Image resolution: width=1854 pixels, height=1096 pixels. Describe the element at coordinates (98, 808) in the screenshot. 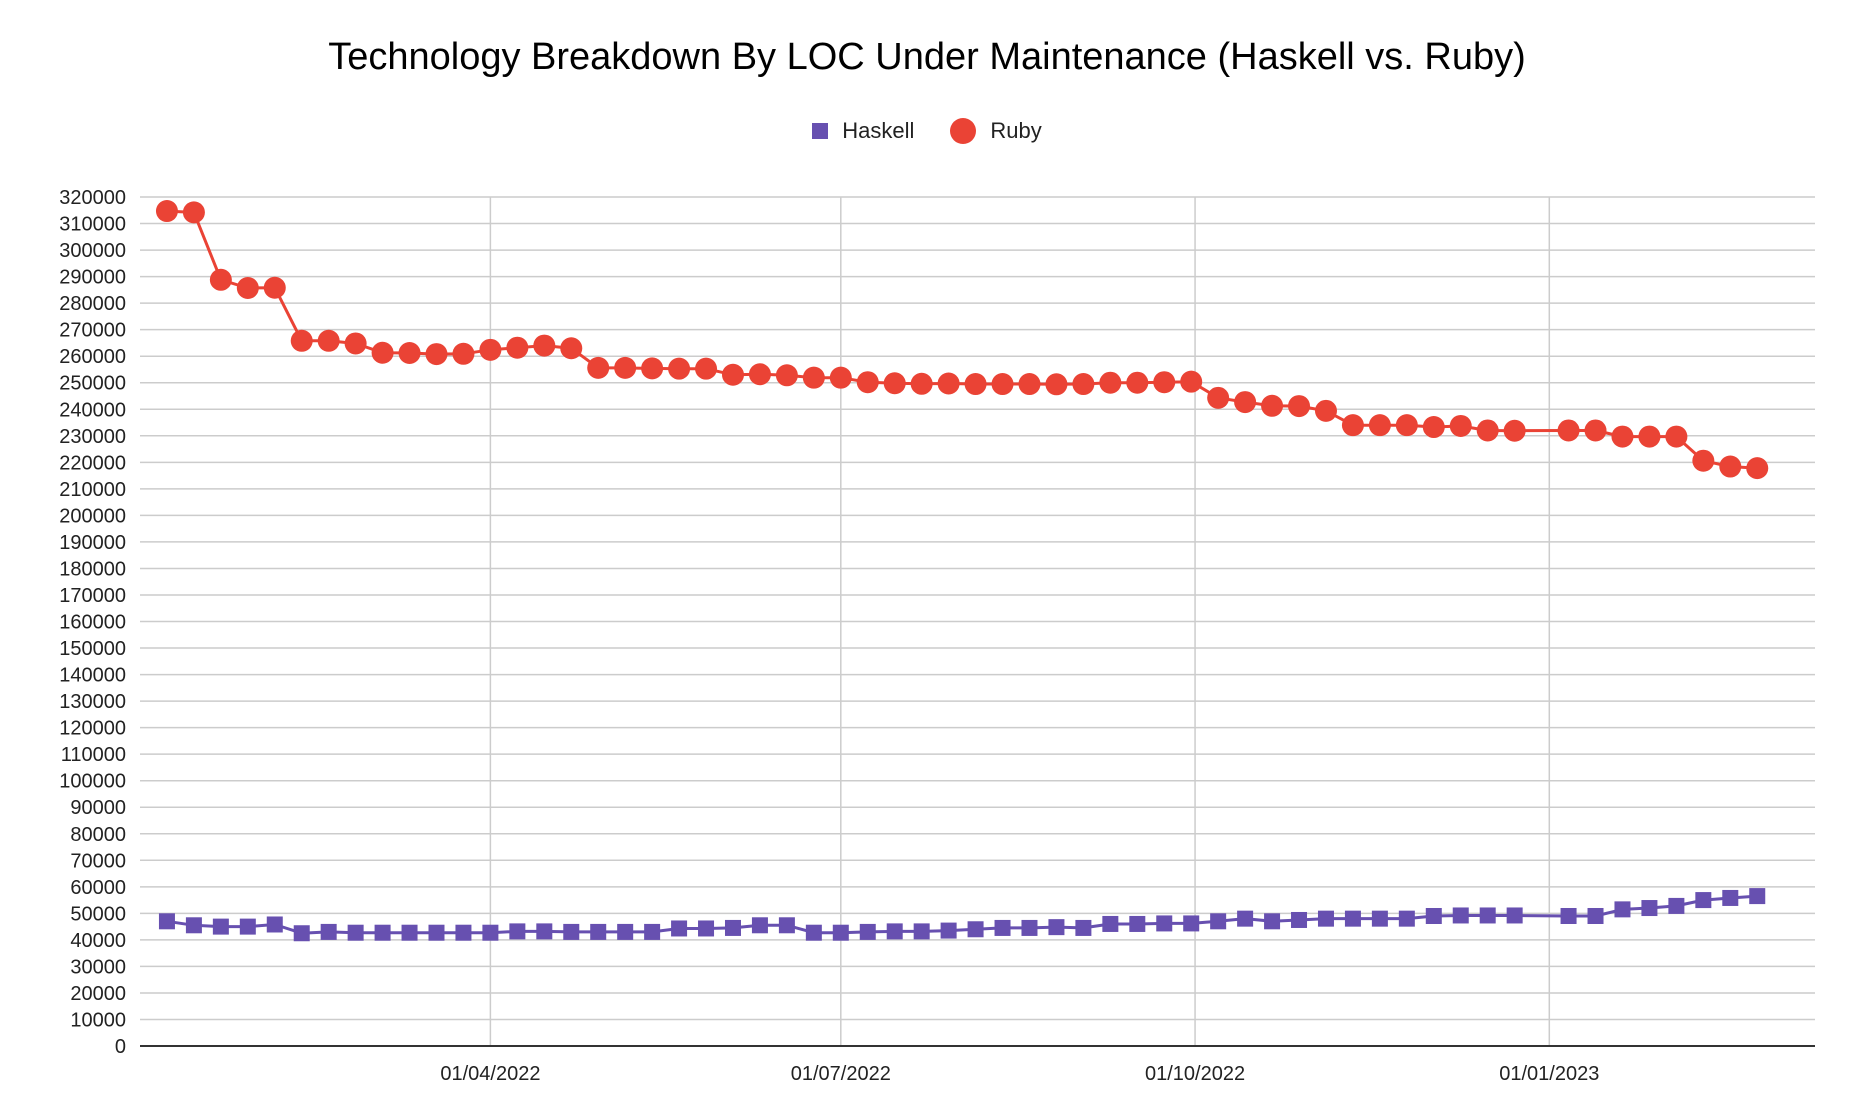

I see `y-tick-label: 90000` at that location.